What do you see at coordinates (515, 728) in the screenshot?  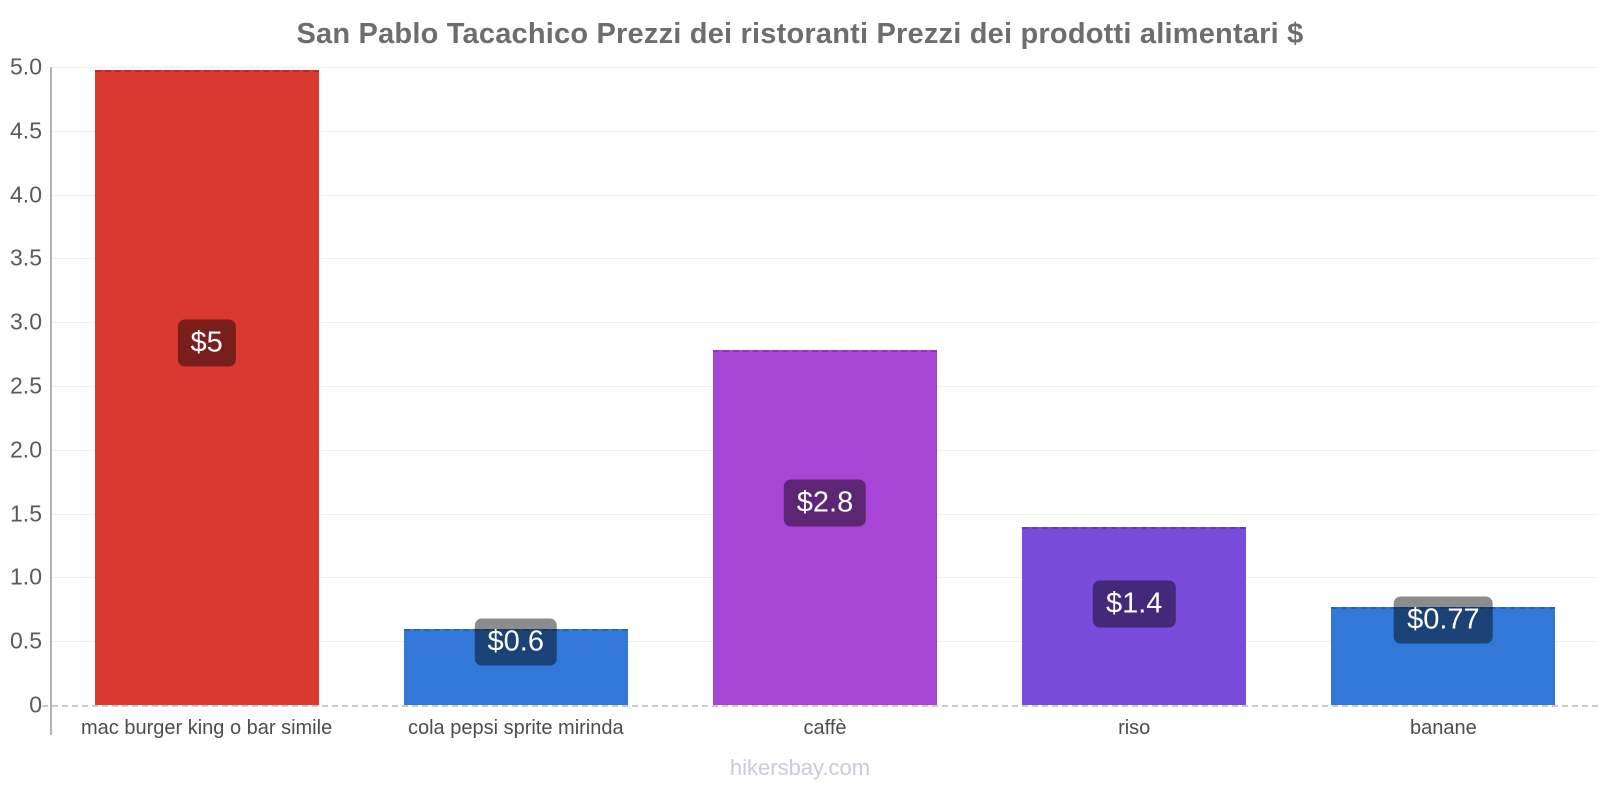 I see `x-axis-category-label: cola pepsi sprite mirinda` at bounding box center [515, 728].